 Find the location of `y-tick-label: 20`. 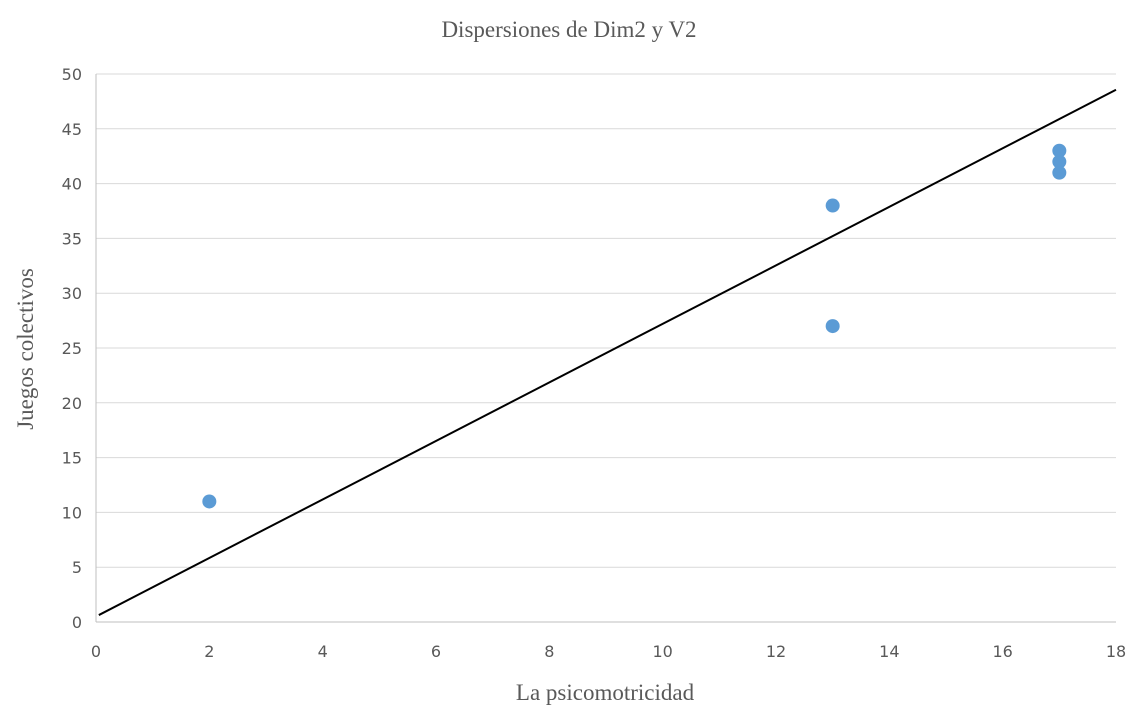

y-tick-label: 20 is located at coordinates (72, 403).